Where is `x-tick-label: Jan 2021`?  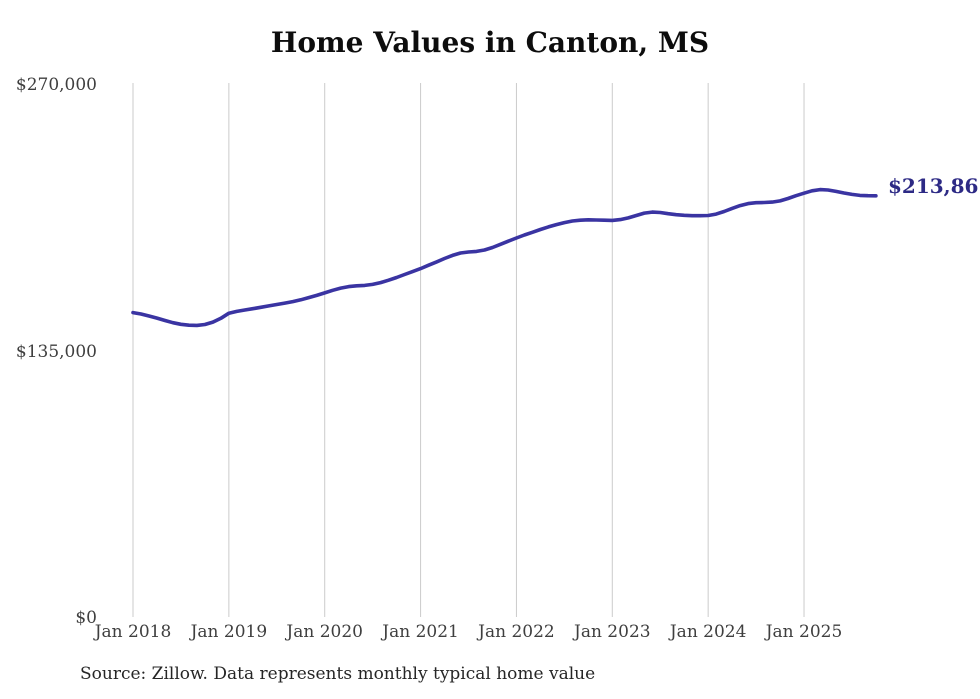 x-tick-label: Jan 2021 is located at coordinates (420, 632).